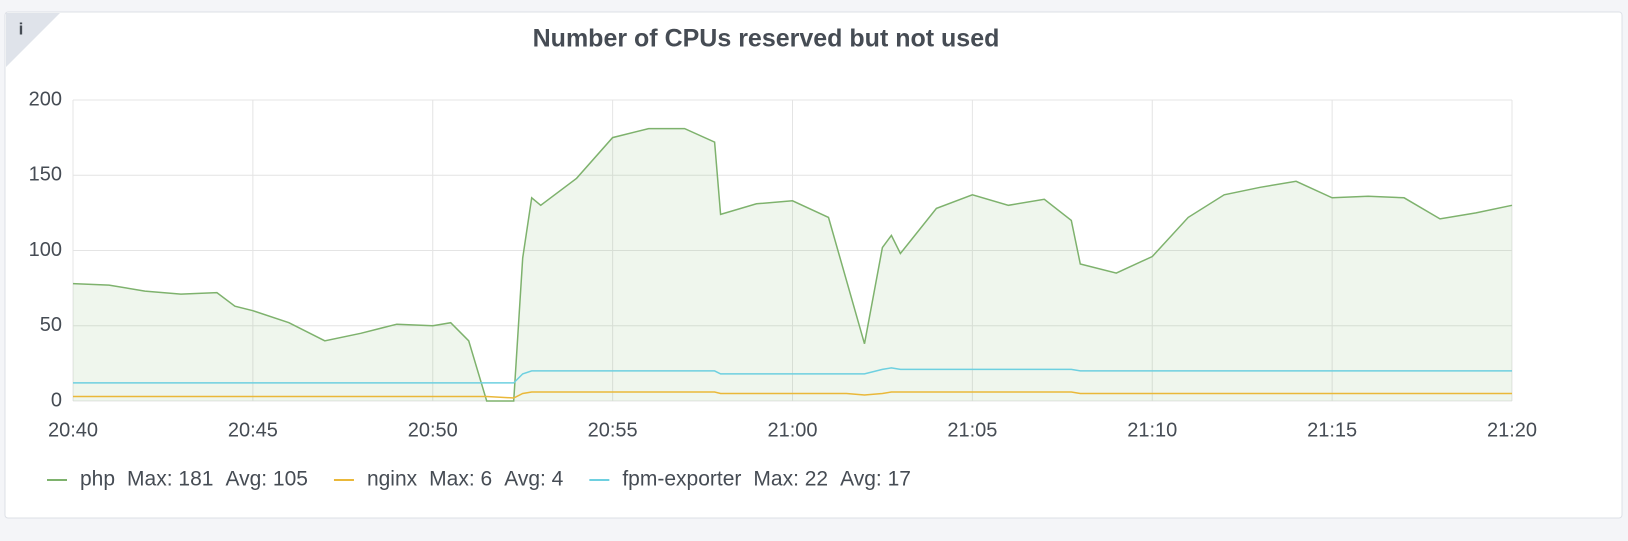 The height and width of the screenshot is (541, 1628). I want to click on x-tick-label: 20:45, so click(253, 430).